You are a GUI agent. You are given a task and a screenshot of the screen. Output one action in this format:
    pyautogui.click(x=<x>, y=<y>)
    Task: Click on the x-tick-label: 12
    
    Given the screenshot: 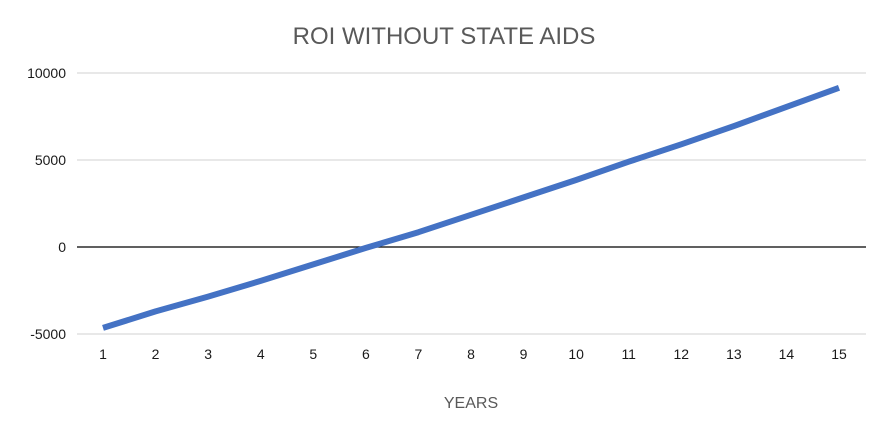 What is the action you would take?
    pyautogui.click(x=681, y=354)
    